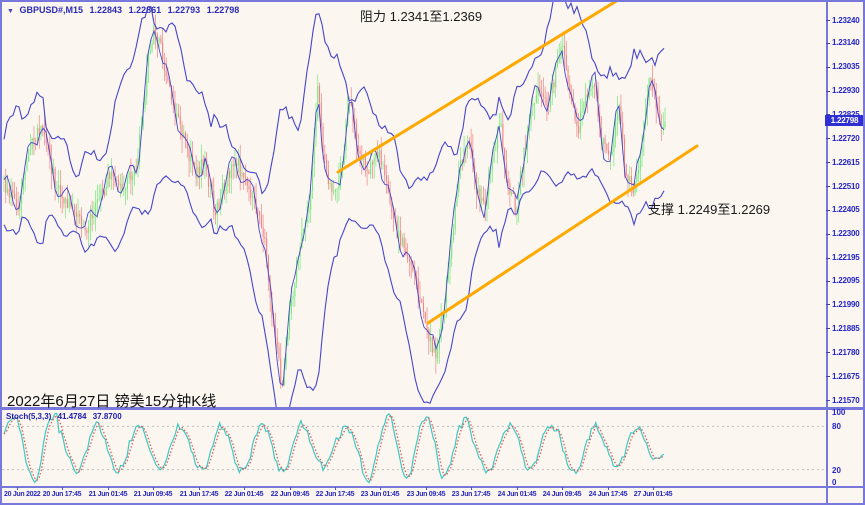 This screenshot has width=865, height=505. Describe the element at coordinates (846, 90) in the screenshot. I see `price-axis-label: 1.22930` at that location.